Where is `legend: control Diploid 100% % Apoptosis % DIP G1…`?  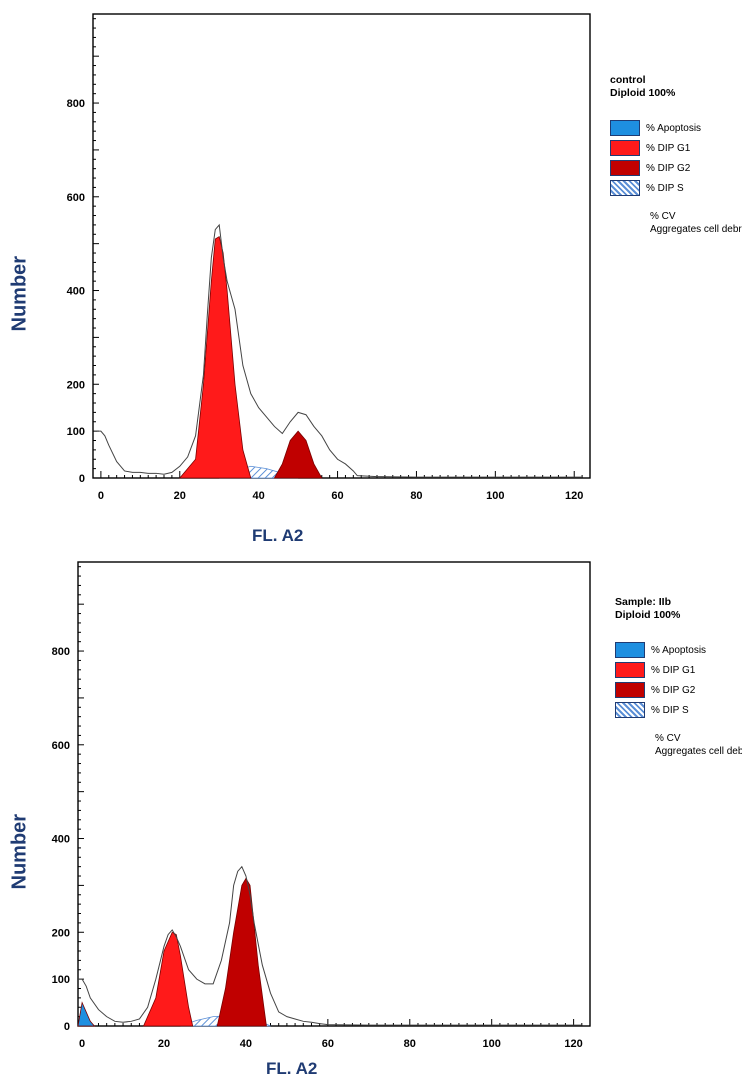 legend: control Diploid 100% % Apoptosis % DIP G1… is located at coordinates (676, 155).